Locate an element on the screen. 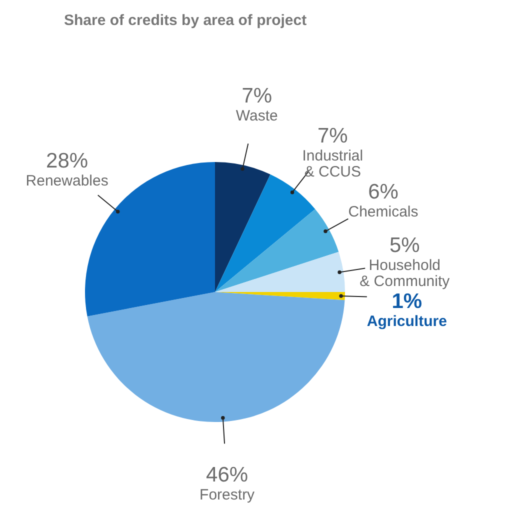 The image size is (524, 524). data-label: 6% is located at coordinates (383, 192).